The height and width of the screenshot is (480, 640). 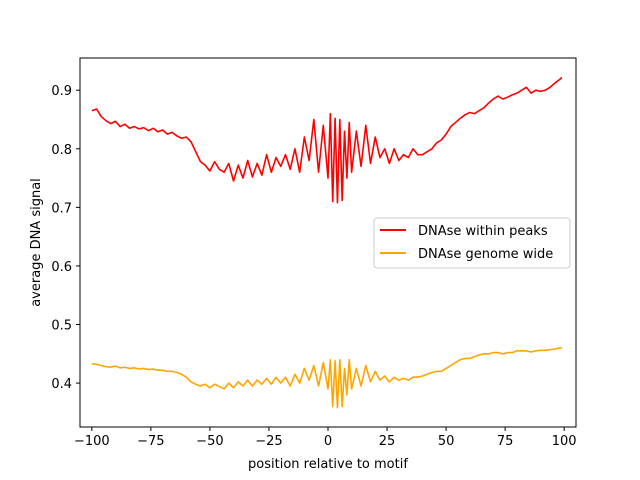 I want to click on x-tick-label: 0, so click(x=328, y=441).